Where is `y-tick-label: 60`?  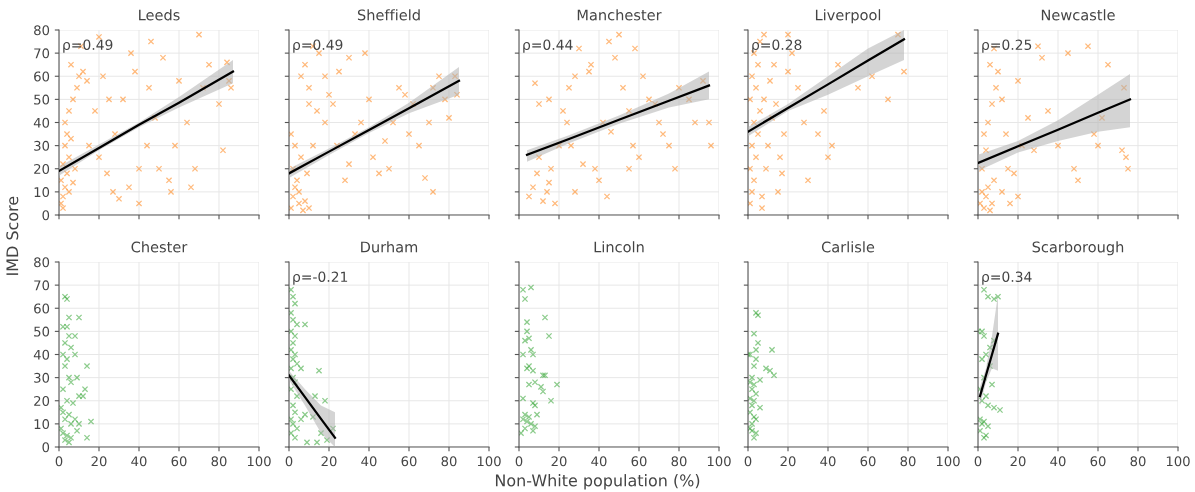
y-tick-label: 60 is located at coordinates (42, 76).